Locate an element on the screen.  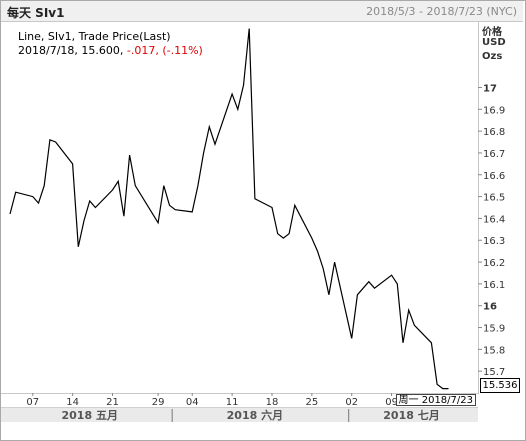
x-tick-label: 18 is located at coordinates (272, 402).